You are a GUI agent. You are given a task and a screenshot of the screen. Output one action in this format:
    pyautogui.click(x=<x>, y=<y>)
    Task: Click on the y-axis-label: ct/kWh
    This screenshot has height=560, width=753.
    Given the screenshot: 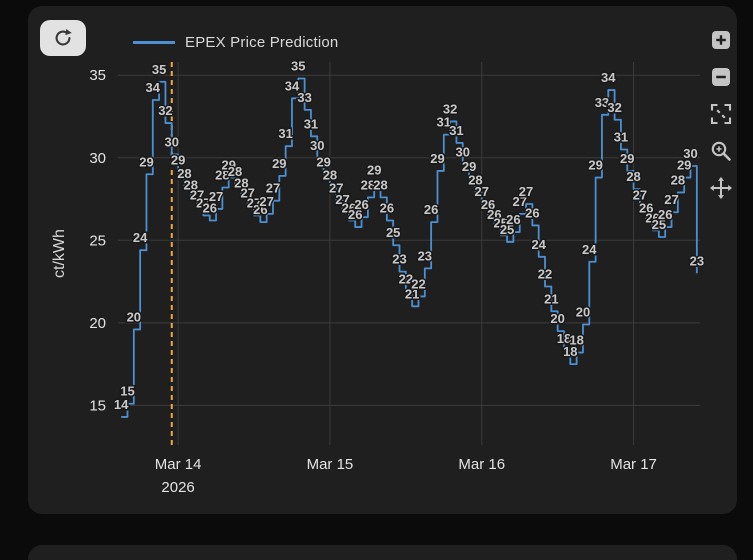 What is the action you would take?
    pyautogui.click(x=59, y=253)
    